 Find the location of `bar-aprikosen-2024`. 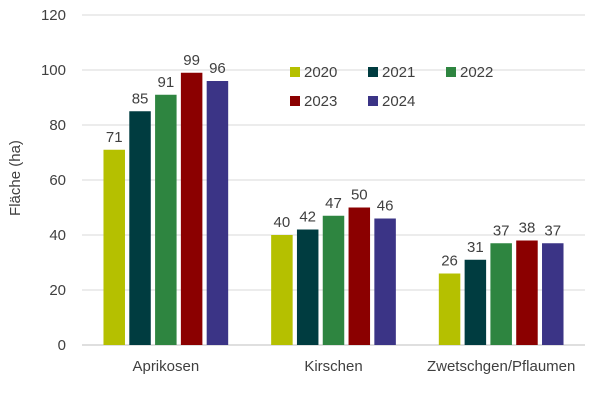

bar-aprikosen-2024 is located at coordinates (217, 213).